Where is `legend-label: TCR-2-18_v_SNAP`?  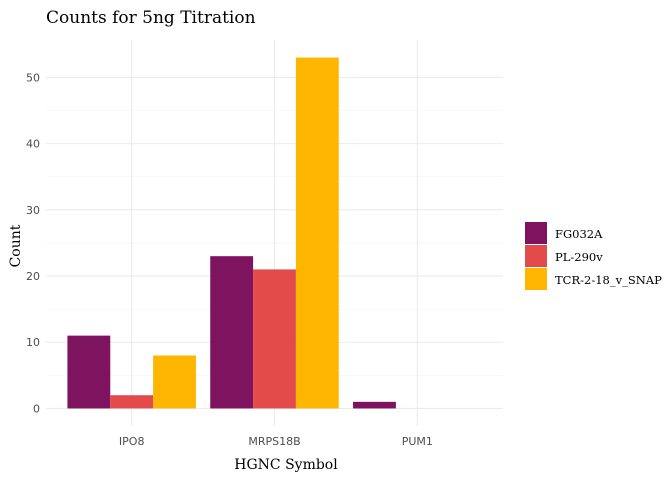 legend-label: TCR-2-18_v_SNAP is located at coordinates (608, 280).